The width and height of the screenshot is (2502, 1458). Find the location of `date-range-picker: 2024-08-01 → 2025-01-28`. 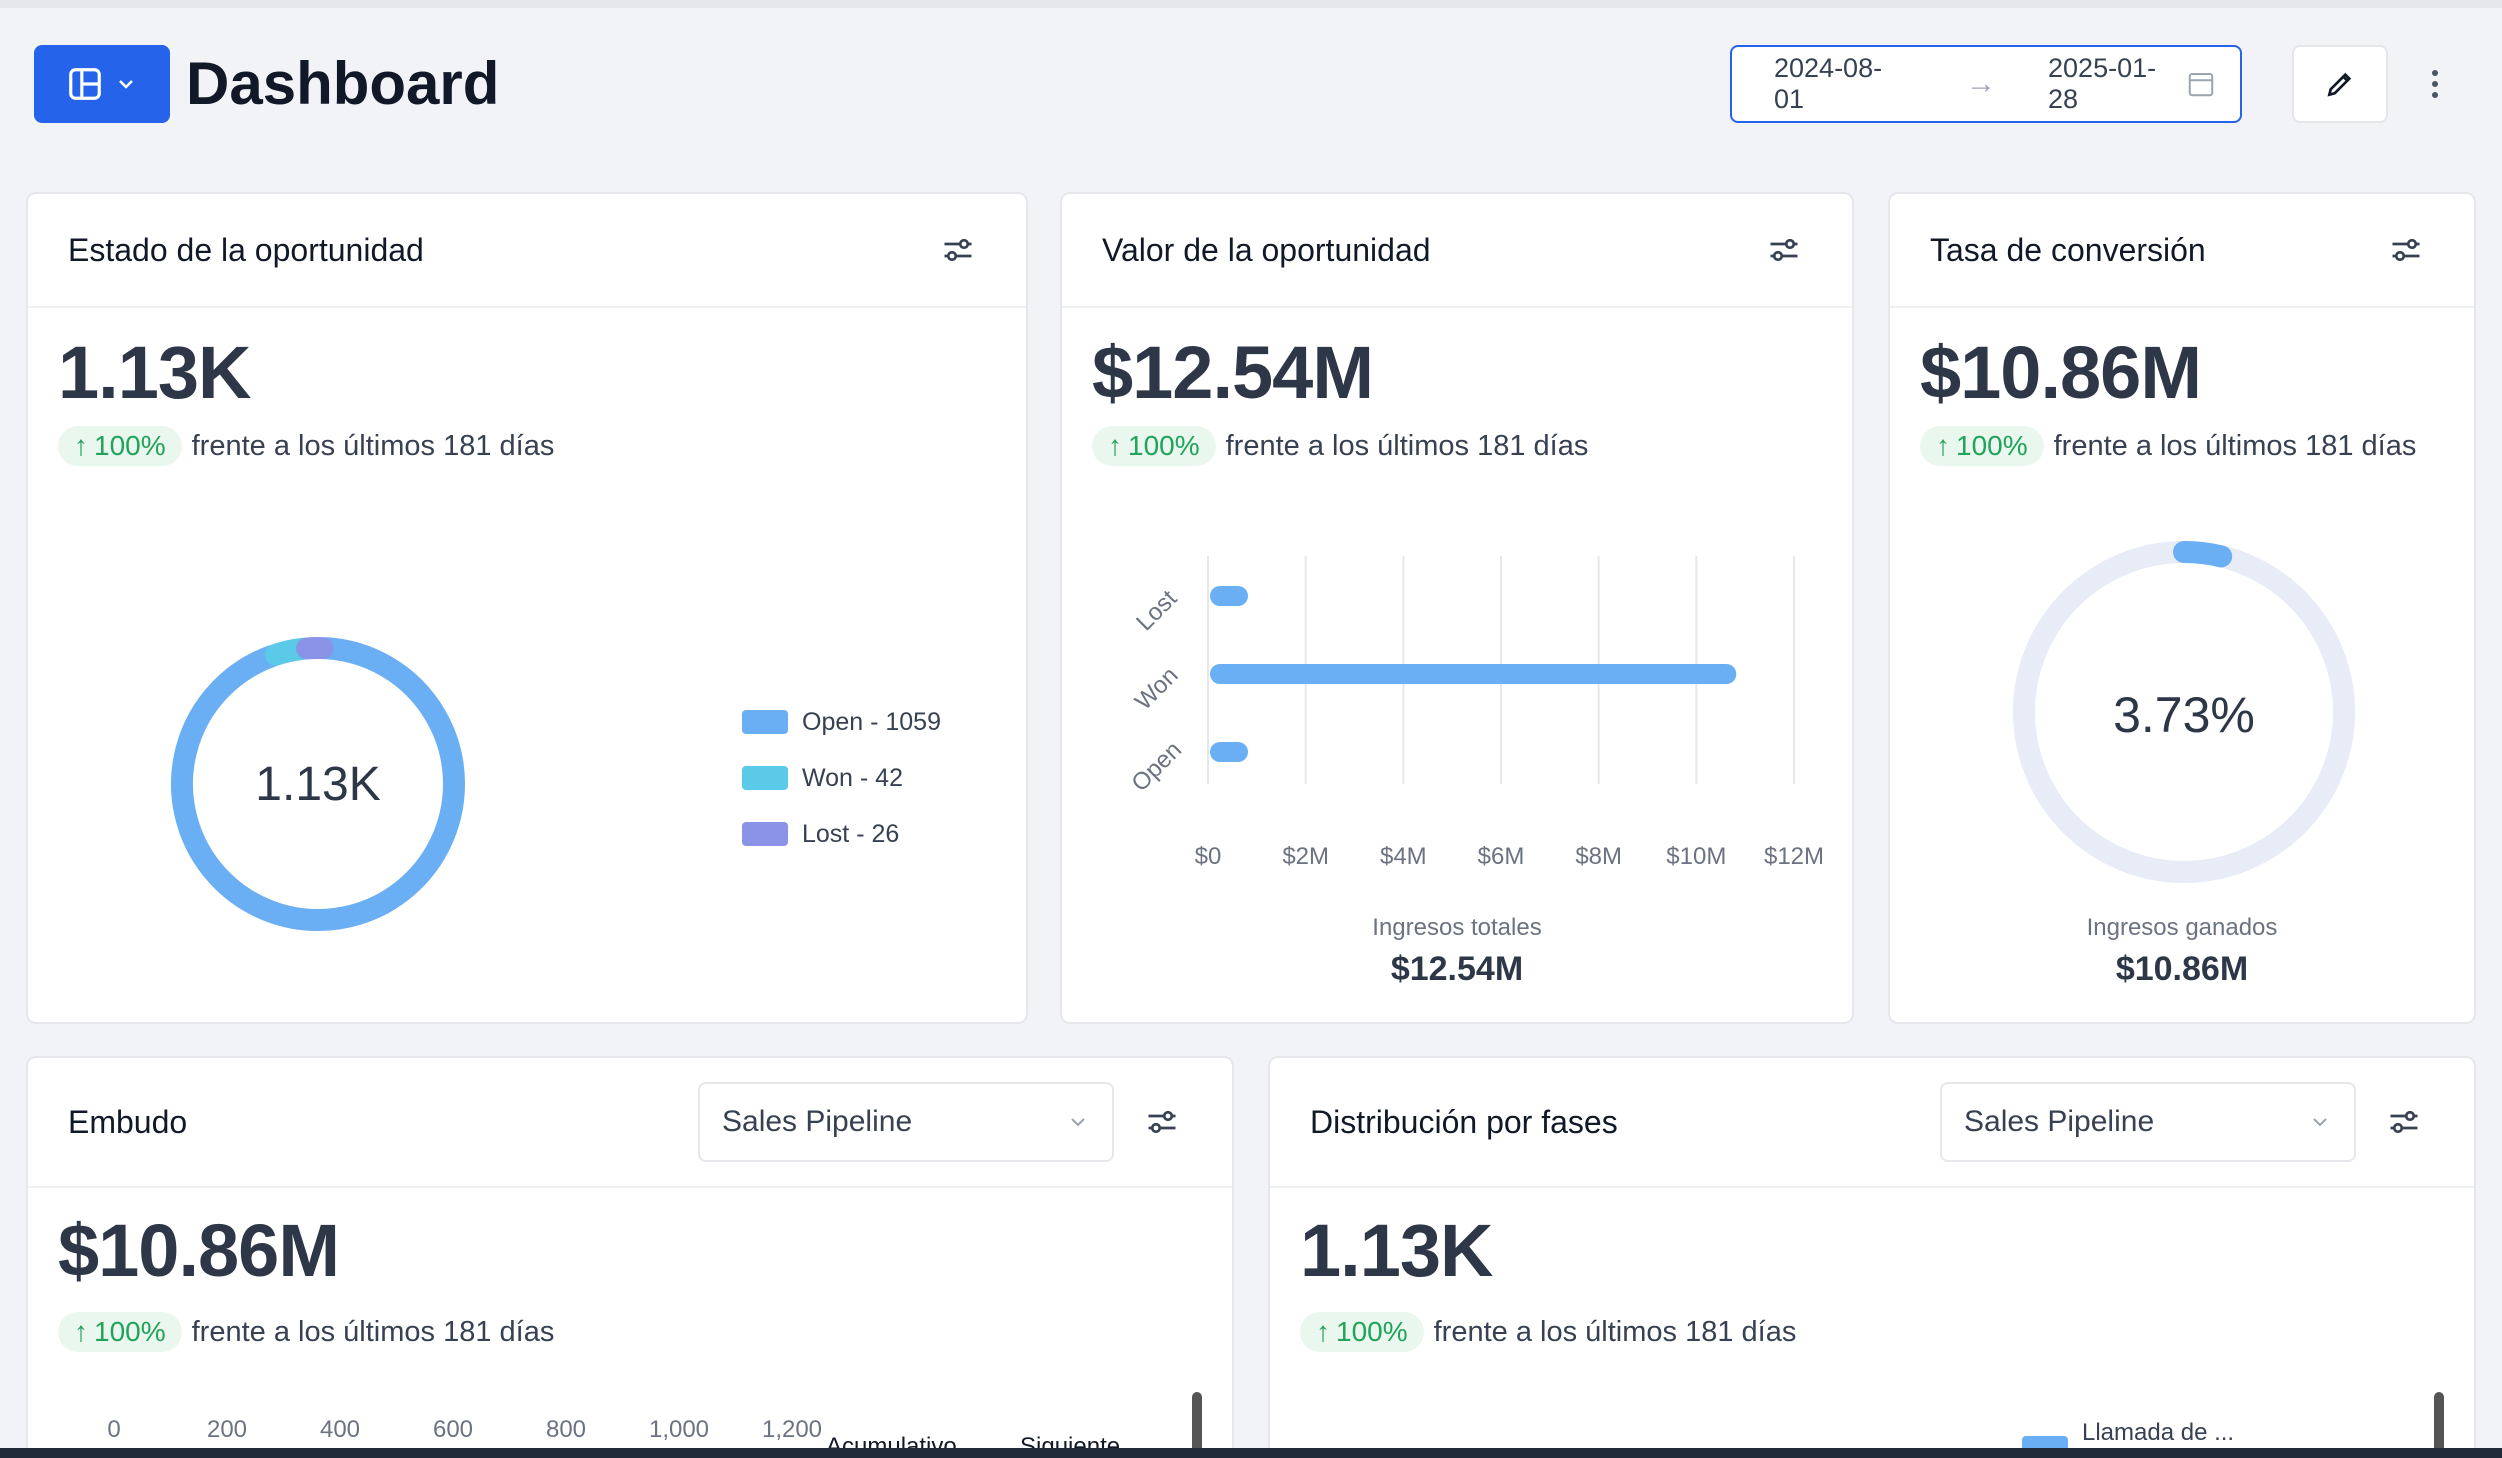

date-range-picker: 2024-08-01 → 2025-01-28 is located at coordinates (1986, 84).